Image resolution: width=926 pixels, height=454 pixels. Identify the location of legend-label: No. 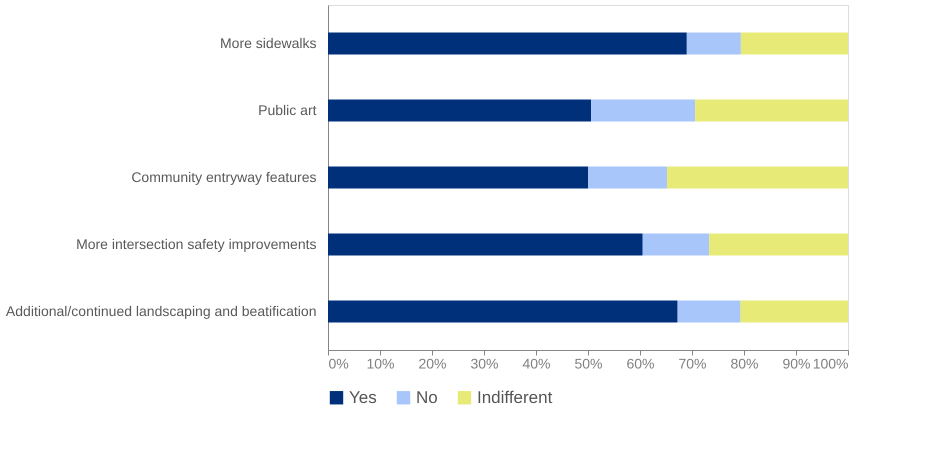
(427, 397).